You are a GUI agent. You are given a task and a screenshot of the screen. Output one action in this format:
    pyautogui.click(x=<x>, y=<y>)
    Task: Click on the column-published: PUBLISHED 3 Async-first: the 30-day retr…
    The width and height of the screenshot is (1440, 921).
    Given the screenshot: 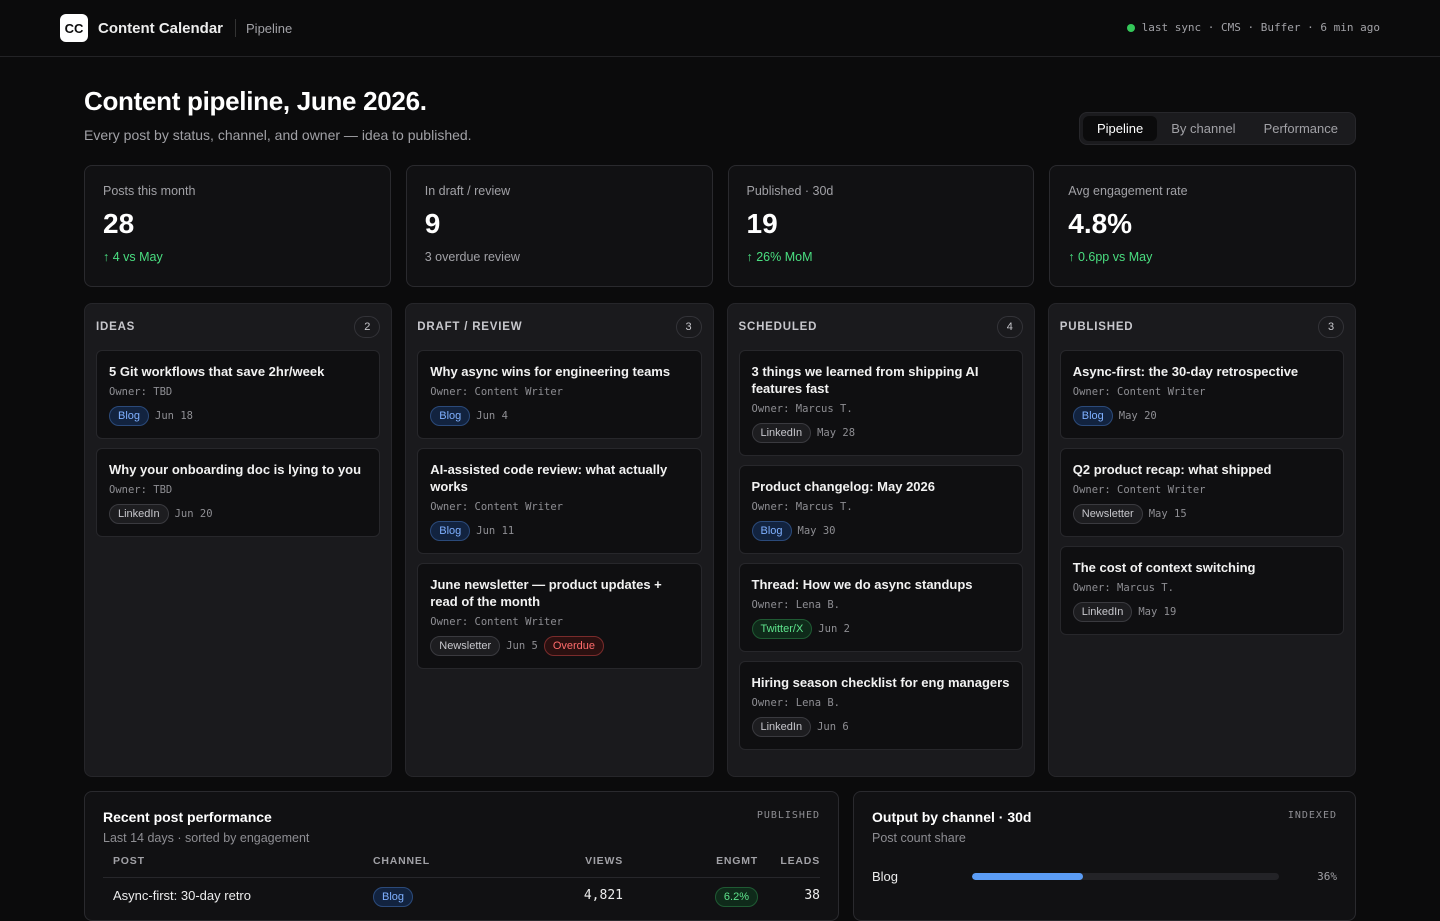 What is the action you would take?
    pyautogui.click(x=1201, y=540)
    